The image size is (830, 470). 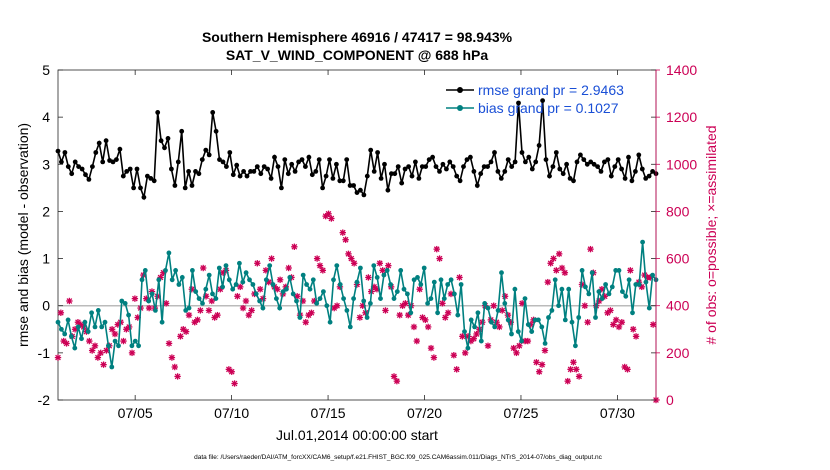 What do you see at coordinates (678, 259) in the screenshot?
I see `right-tick-label: 600` at bounding box center [678, 259].